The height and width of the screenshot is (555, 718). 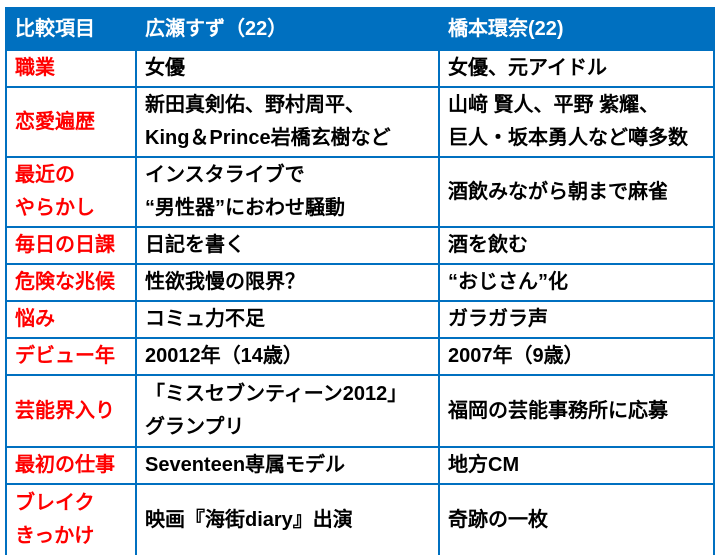 What do you see at coordinates (287, 519) in the screenshot?
I see `suzu-value-cell: 映画『海街diary』出演` at bounding box center [287, 519].